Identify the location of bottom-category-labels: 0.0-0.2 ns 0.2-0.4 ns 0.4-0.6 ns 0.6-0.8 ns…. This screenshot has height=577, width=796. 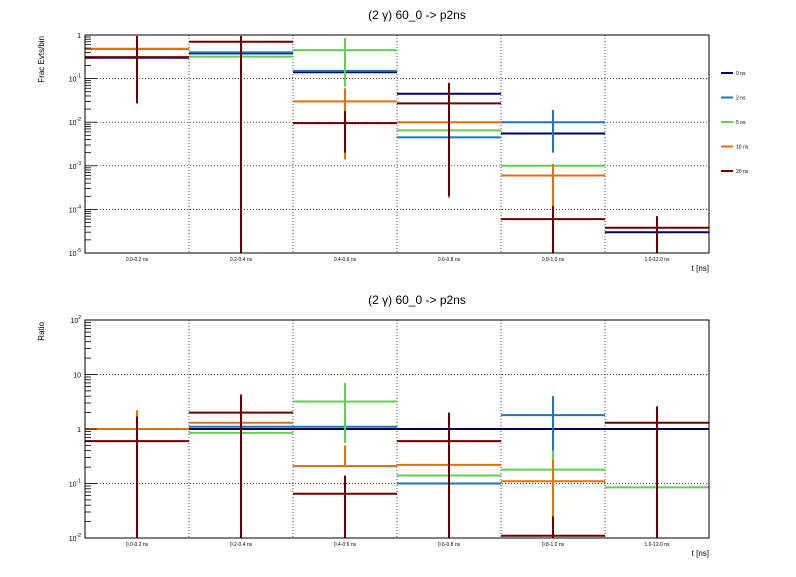
(398, 545).